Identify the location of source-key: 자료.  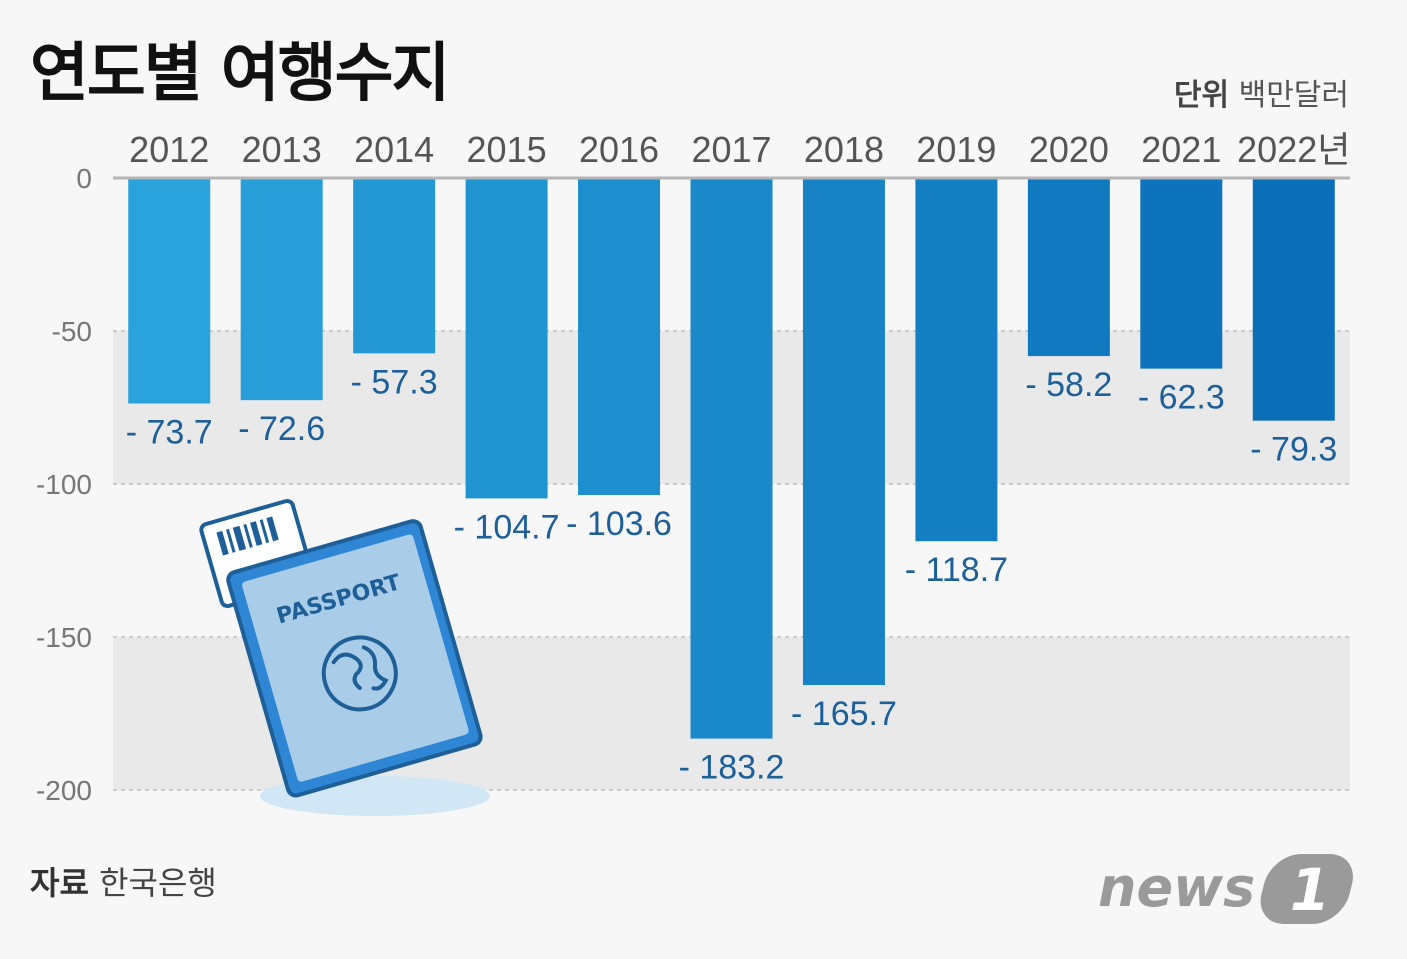
(59, 883).